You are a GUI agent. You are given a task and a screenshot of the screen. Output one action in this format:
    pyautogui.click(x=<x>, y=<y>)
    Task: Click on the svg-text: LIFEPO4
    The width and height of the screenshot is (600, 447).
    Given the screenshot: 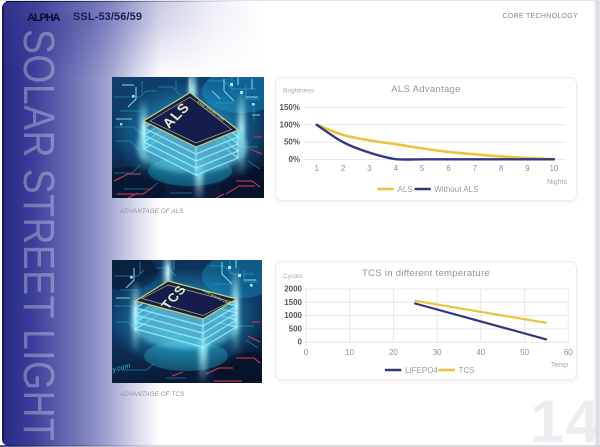 What is the action you would take?
    pyautogui.click(x=421, y=370)
    